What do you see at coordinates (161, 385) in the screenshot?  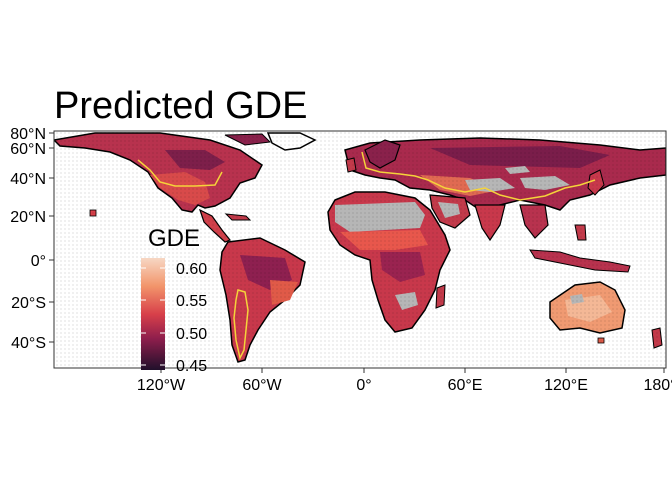 I see `lon-tick-label: 120°W` at bounding box center [161, 385].